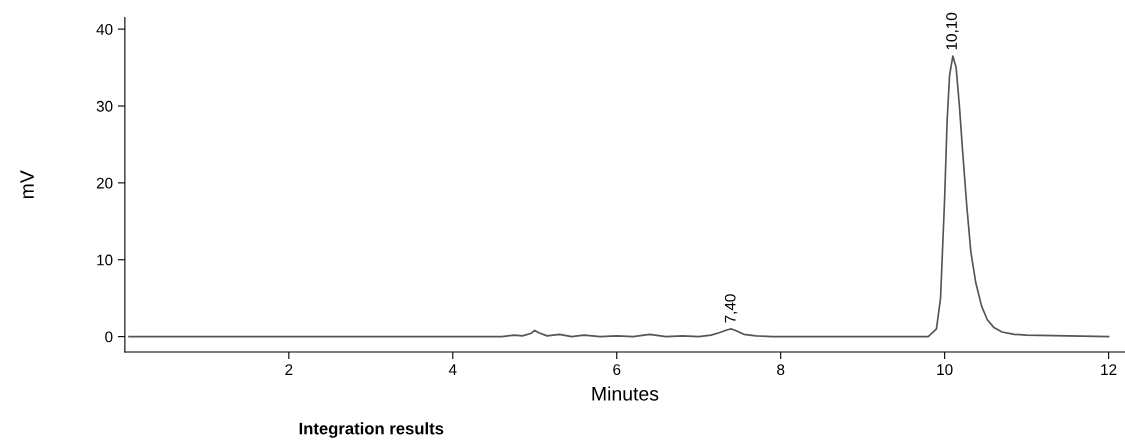 The width and height of the screenshot is (1125, 440). What do you see at coordinates (371, 430) in the screenshot?
I see `text: Integration results` at bounding box center [371, 430].